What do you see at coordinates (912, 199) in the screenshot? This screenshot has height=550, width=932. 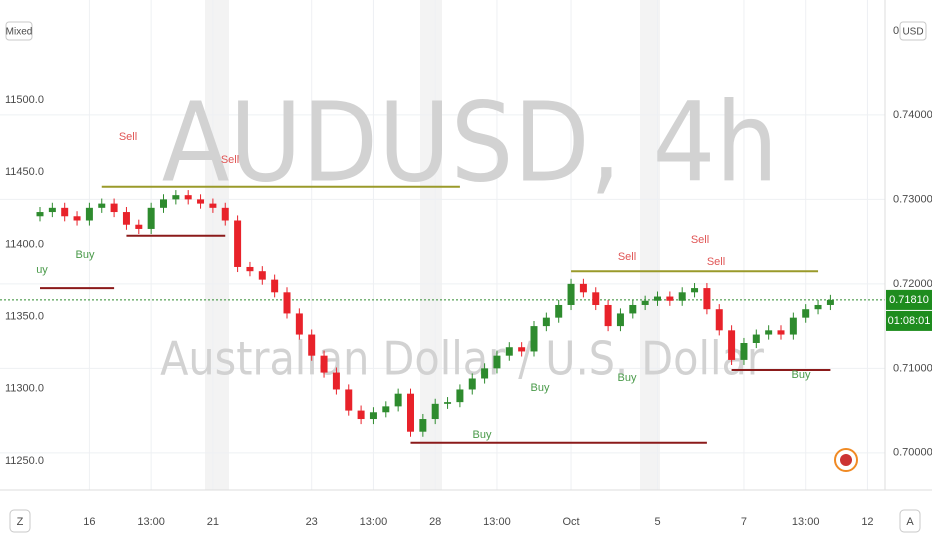 I see `y2-tick-label: 0.73000` at bounding box center [912, 199].